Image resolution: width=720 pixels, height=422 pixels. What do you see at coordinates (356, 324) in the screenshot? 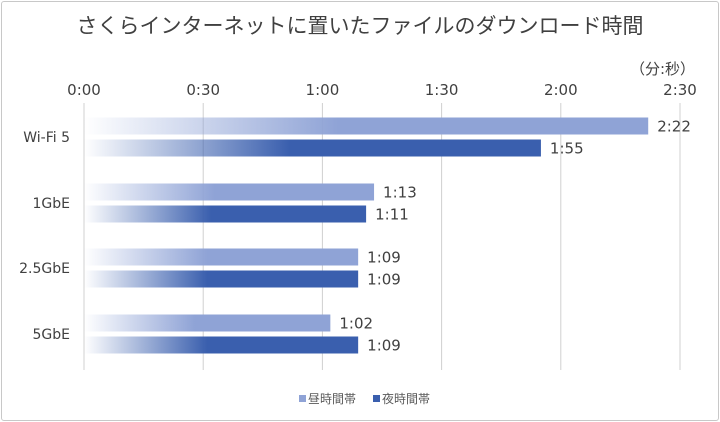
I see `data-label: 1:02` at bounding box center [356, 324].